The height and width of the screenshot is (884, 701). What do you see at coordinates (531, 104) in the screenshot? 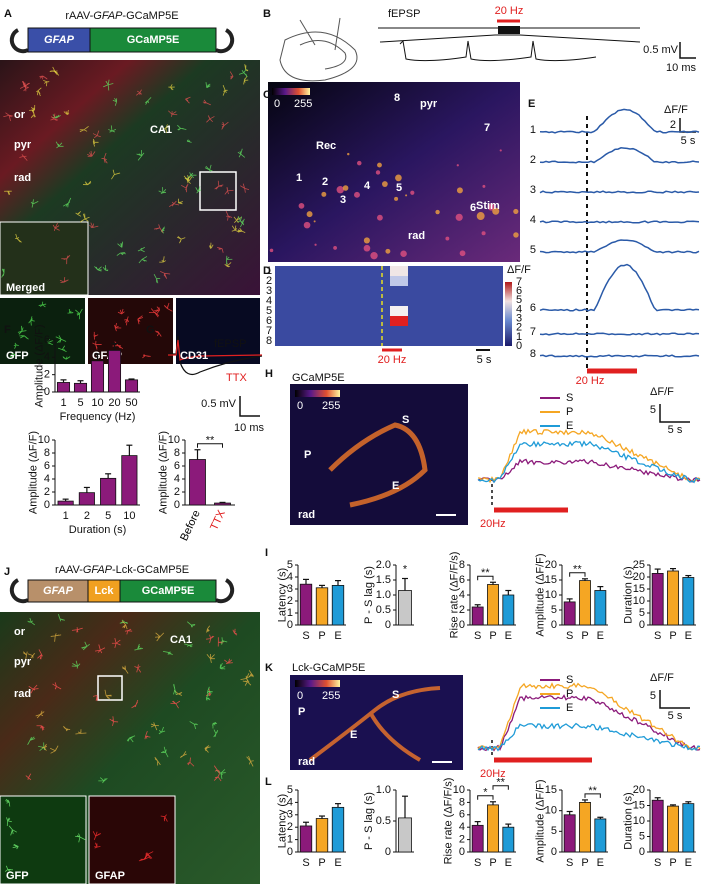
I see `panel-letter: E` at bounding box center [531, 104].